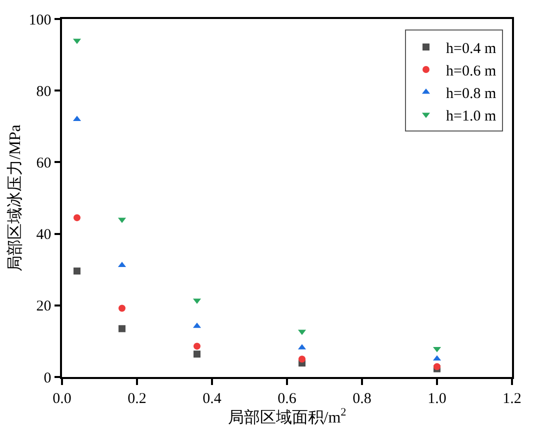 This screenshot has width=533, height=434. I want to click on x-axis-title: 局部区域面积/m$^{2}$, so click(287, 416).